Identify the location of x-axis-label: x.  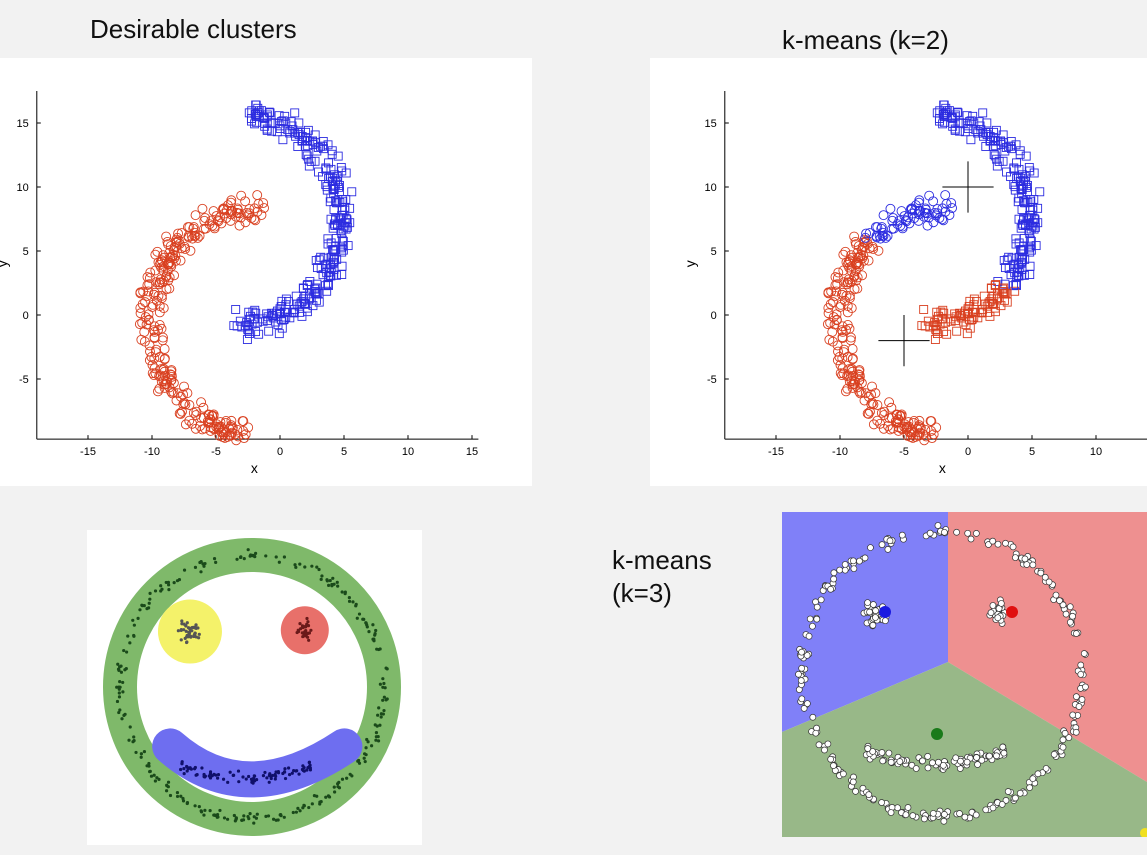
(254, 468).